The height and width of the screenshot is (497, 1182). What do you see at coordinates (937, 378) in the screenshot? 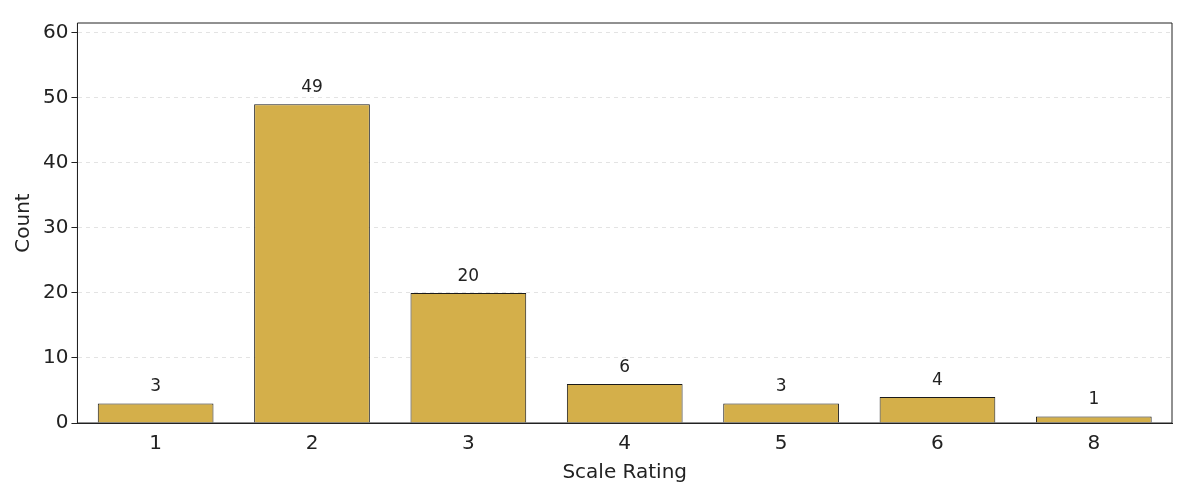
I see `data-label: 4` at bounding box center [937, 378].